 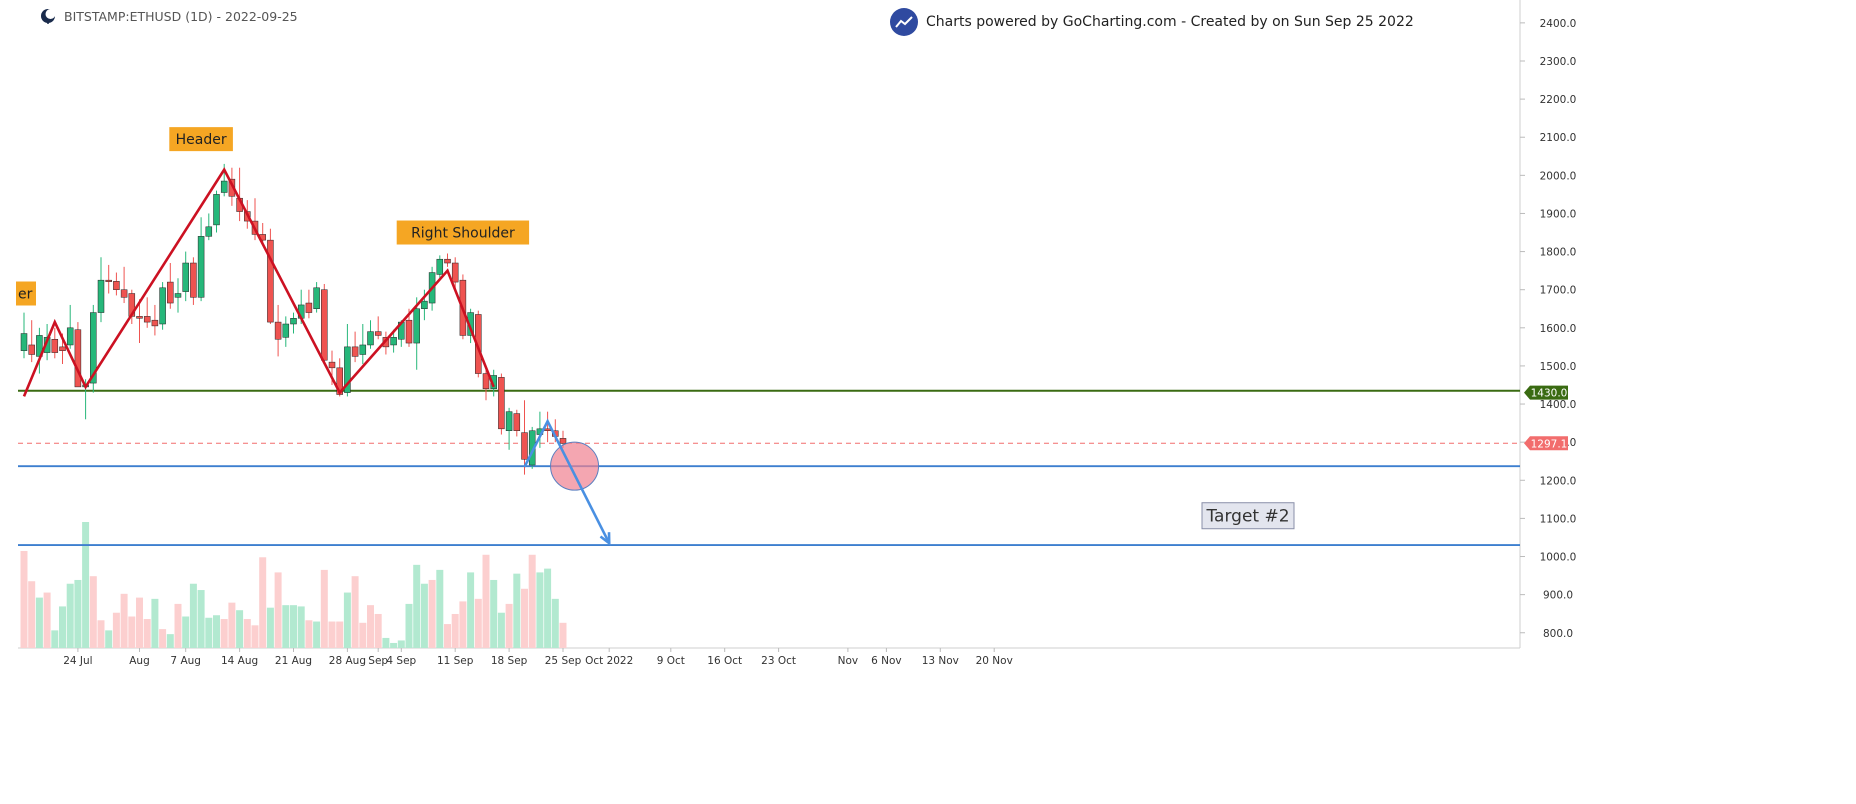 What do you see at coordinates (139, 661) in the screenshot?
I see `x-tick-label: Aug` at bounding box center [139, 661].